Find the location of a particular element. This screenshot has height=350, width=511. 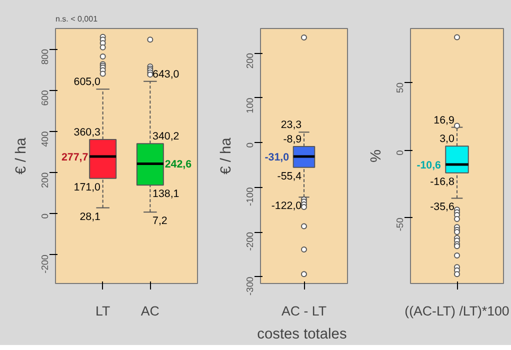

annotation: 277,7 is located at coordinates (74, 157).